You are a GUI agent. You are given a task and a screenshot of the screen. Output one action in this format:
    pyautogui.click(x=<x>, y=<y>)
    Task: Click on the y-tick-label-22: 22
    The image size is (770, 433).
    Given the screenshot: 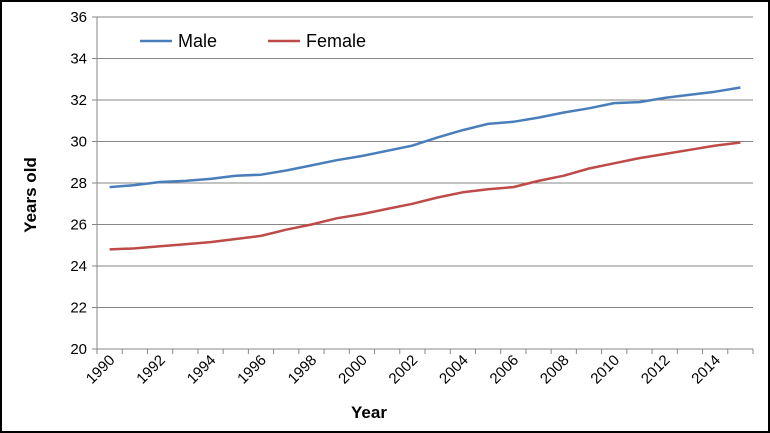 What is the action you would take?
    pyautogui.click(x=78, y=308)
    